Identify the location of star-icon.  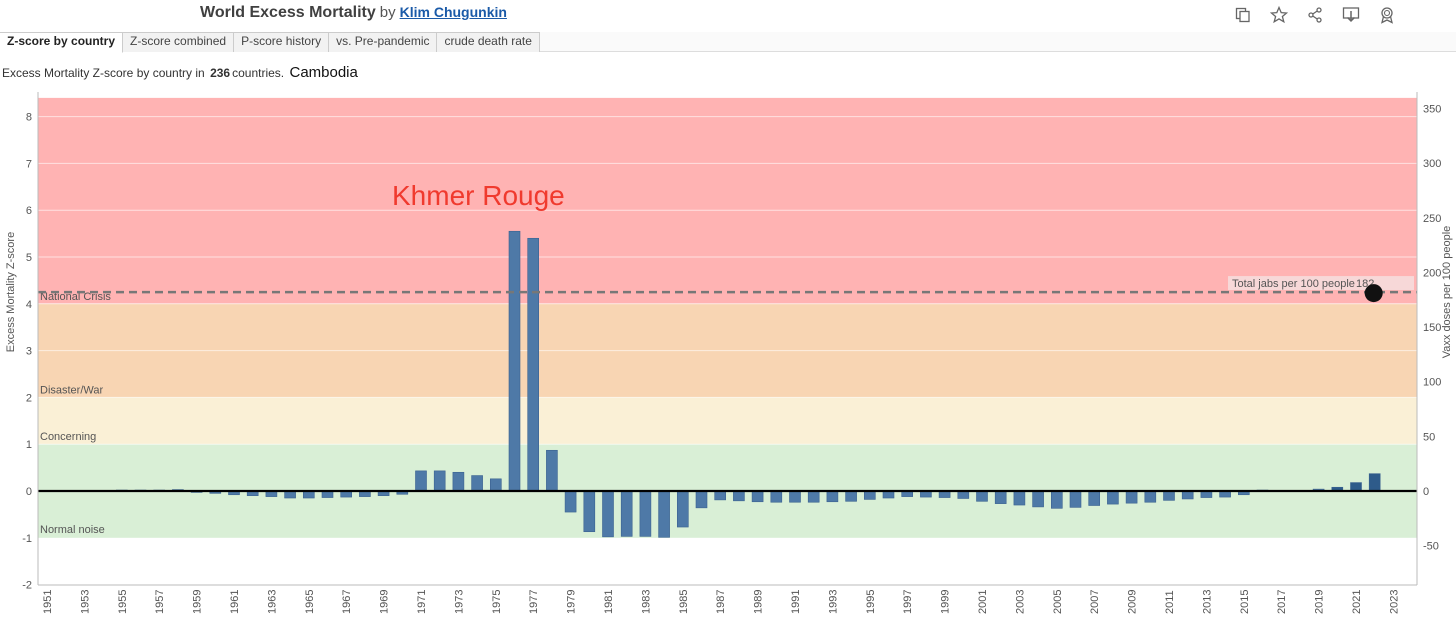
(1279, 15).